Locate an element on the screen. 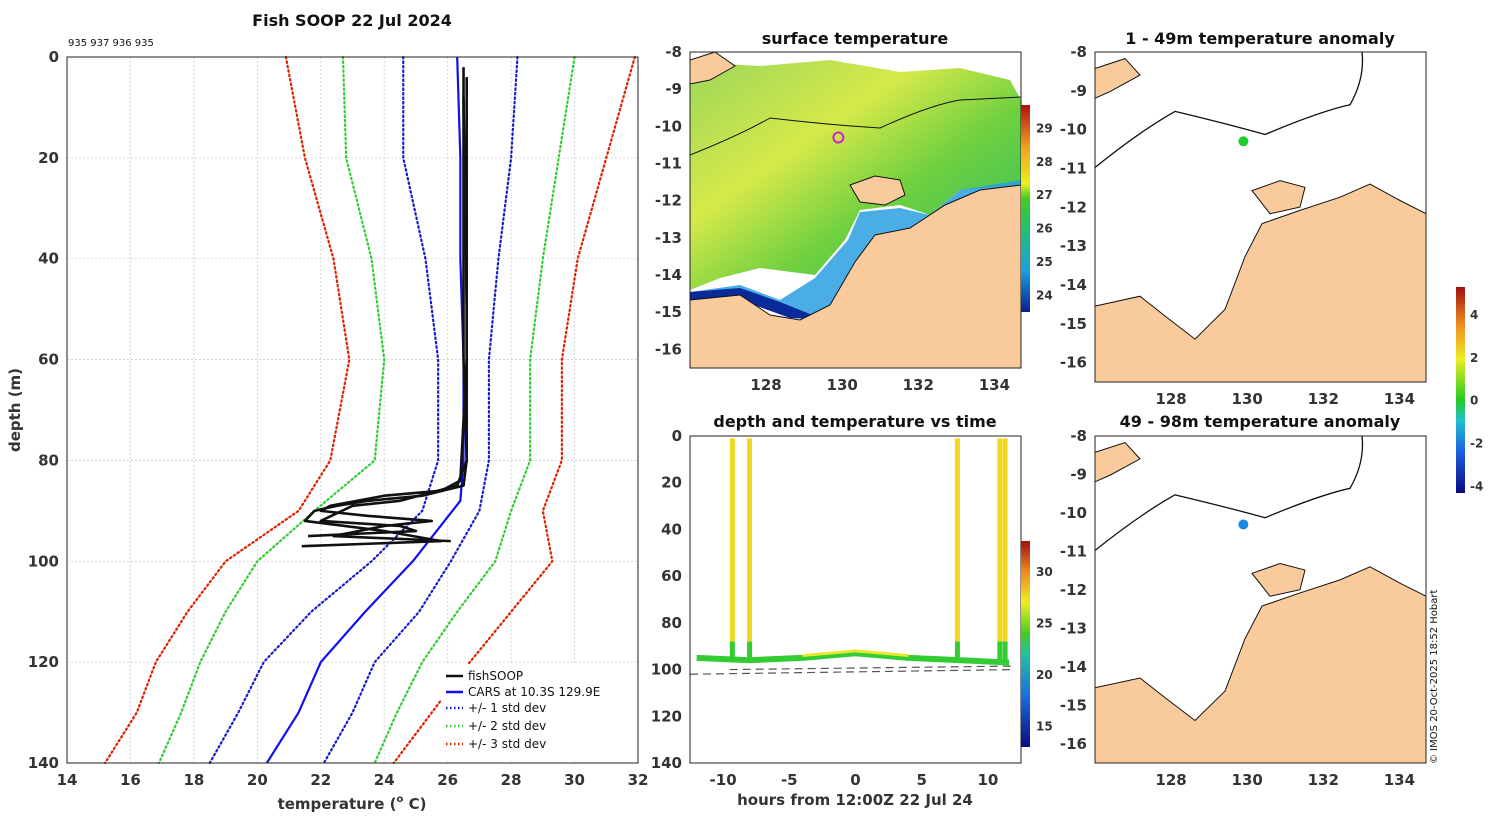  anomaly-49-98-x-tick-label: 128 is located at coordinates (1170, 780).